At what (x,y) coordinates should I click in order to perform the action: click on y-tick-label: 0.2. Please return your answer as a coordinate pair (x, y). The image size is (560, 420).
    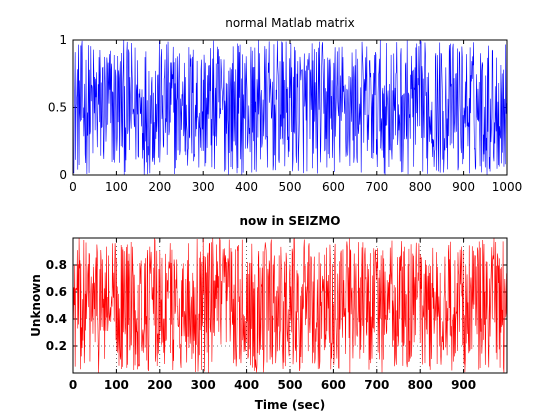
    Looking at the image, I should click on (56, 346).